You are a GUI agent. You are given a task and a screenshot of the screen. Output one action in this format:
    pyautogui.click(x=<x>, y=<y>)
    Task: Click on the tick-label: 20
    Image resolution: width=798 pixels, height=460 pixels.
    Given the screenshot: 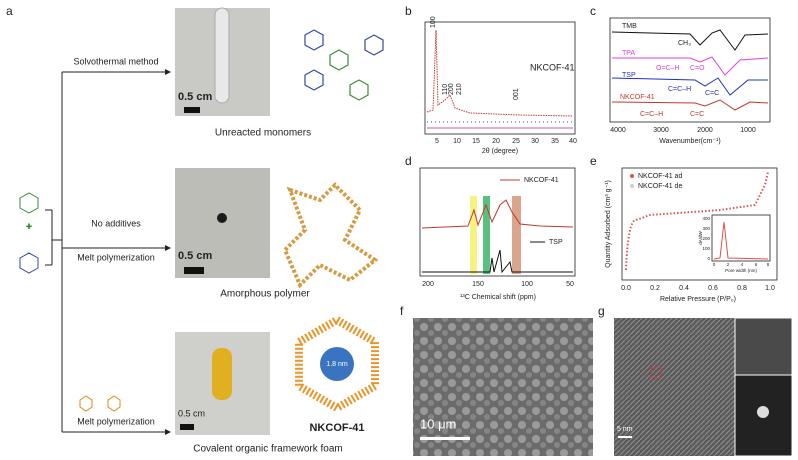 What is the action you would take?
    pyautogui.click(x=496, y=141)
    